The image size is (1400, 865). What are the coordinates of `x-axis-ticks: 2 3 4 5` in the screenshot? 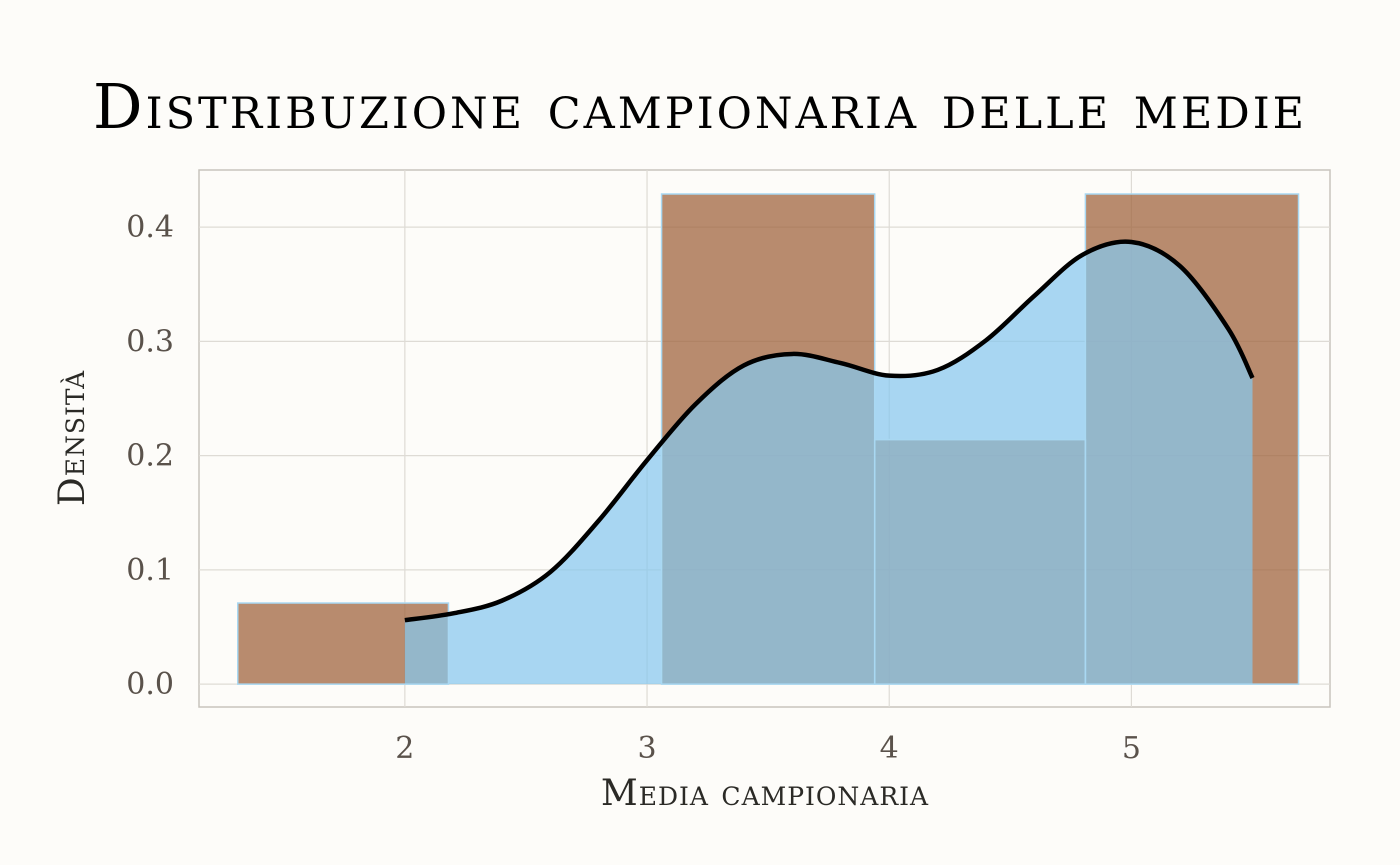 It's located at (768, 748).